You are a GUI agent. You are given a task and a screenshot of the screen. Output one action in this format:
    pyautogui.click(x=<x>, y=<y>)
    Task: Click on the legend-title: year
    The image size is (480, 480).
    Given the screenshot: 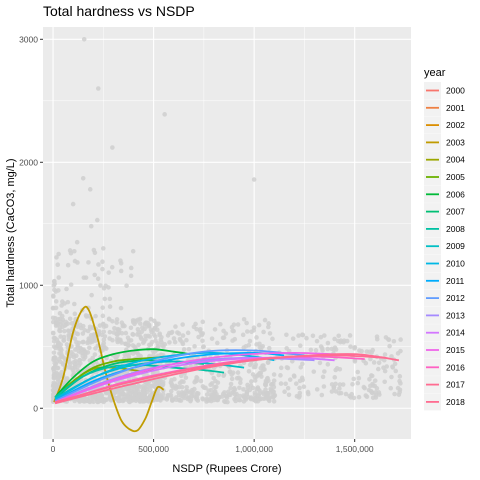 What is the action you would take?
    pyautogui.click(x=435, y=73)
    